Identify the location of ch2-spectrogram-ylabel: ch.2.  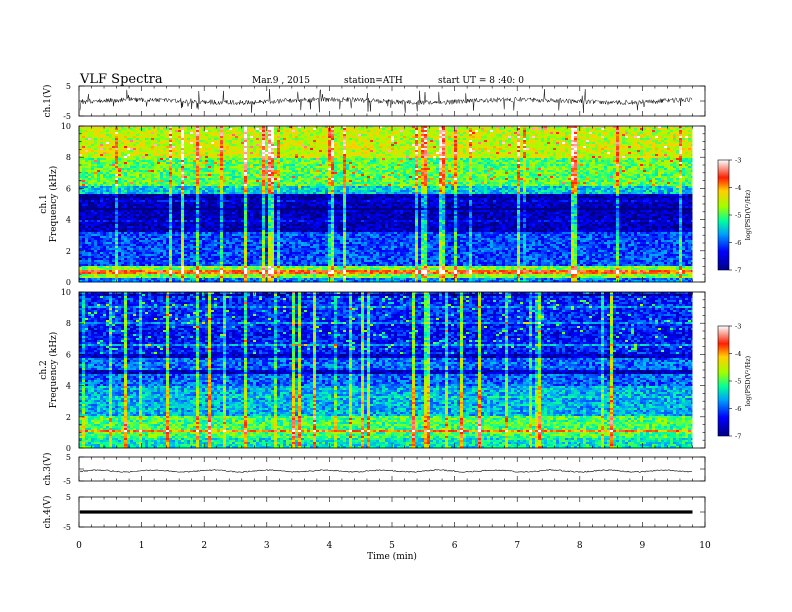
(44, 369).